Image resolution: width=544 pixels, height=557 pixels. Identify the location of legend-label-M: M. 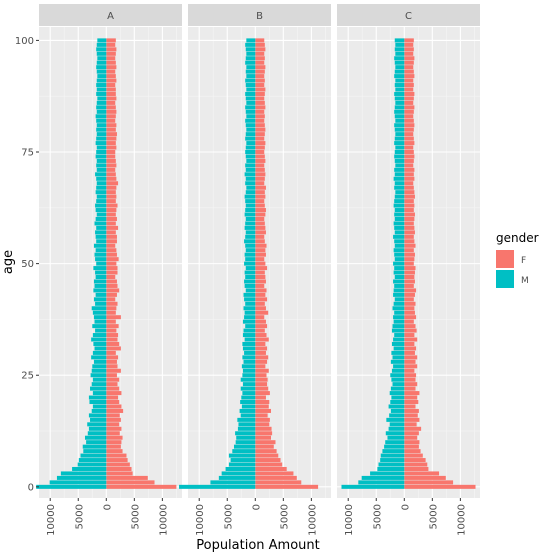
(525, 281).